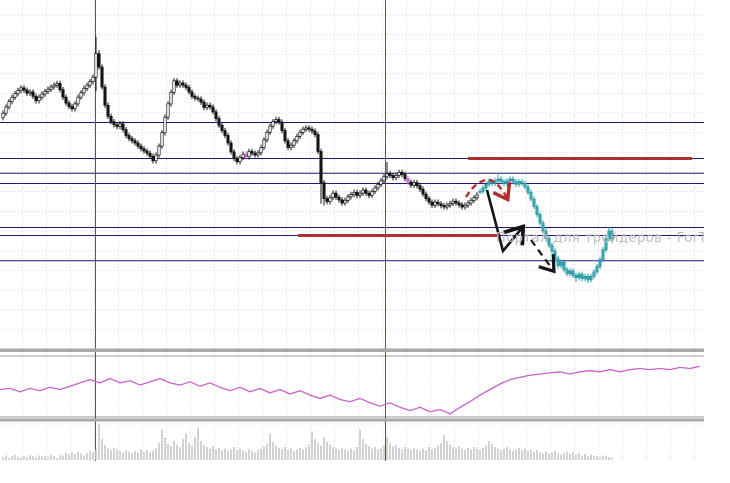 The image size is (730, 483). I want to click on black-dashed-arrow, so click(543, 256).